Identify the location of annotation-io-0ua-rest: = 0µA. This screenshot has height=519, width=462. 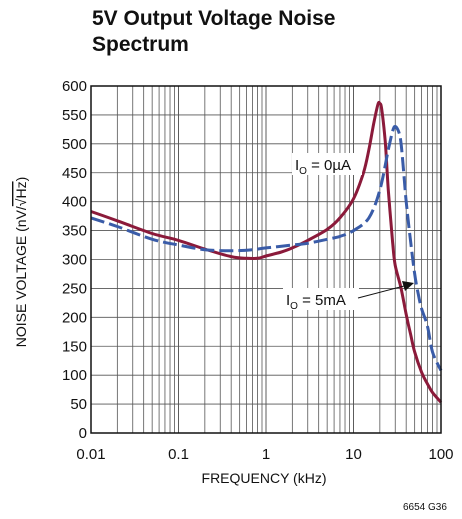
(329, 165).